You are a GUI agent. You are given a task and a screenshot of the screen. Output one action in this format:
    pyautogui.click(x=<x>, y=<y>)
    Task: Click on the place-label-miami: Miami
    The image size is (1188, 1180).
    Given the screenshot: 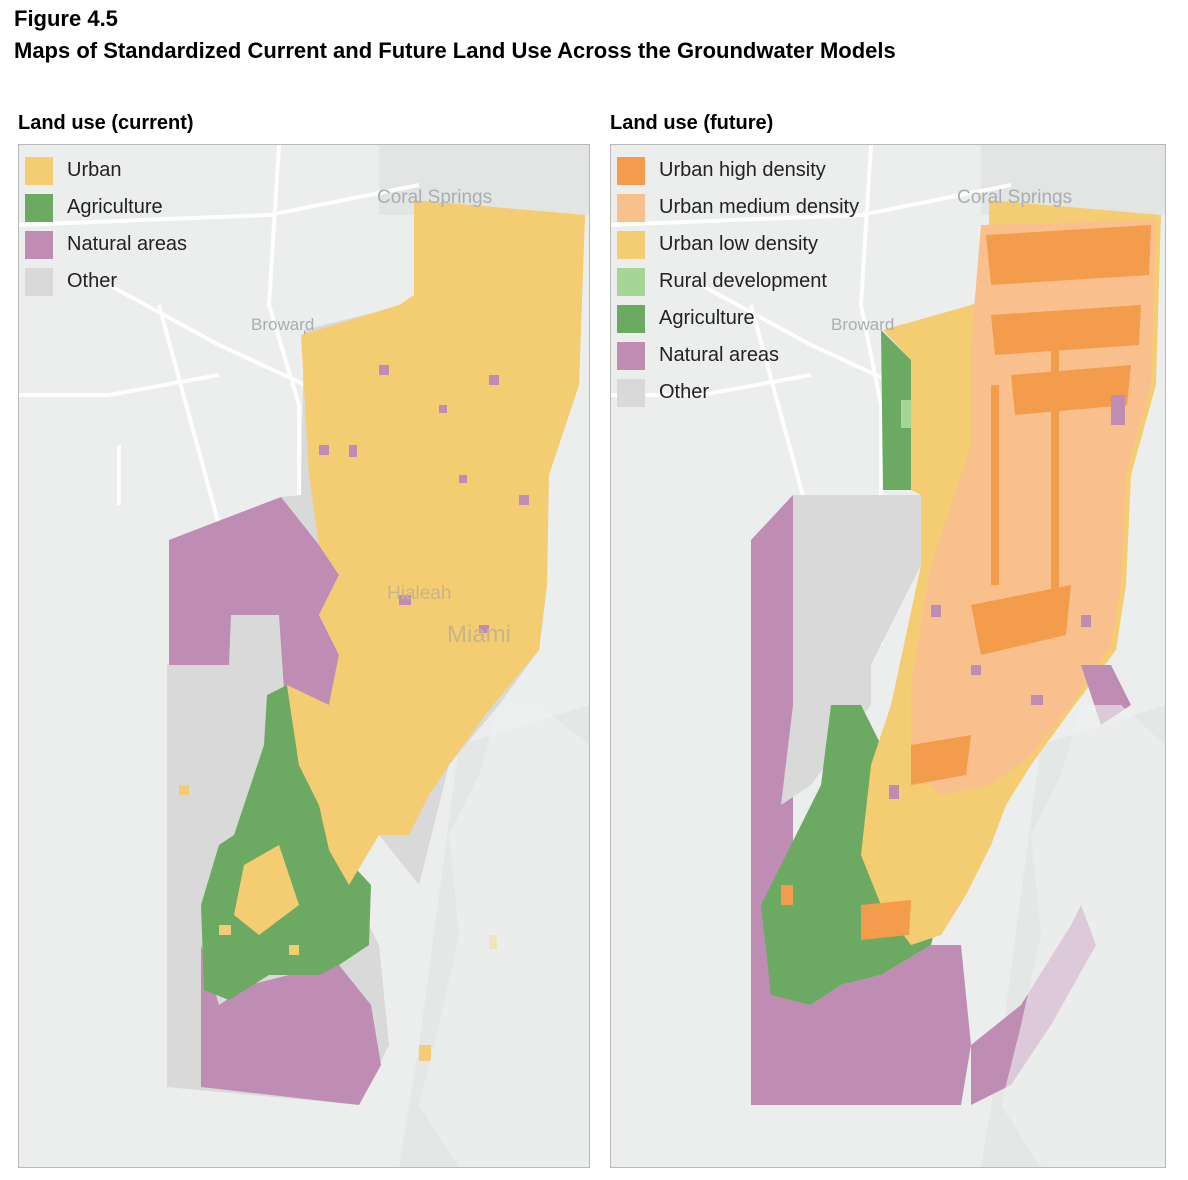 What is the action you would take?
    pyautogui.click(x=479, y=634)
    